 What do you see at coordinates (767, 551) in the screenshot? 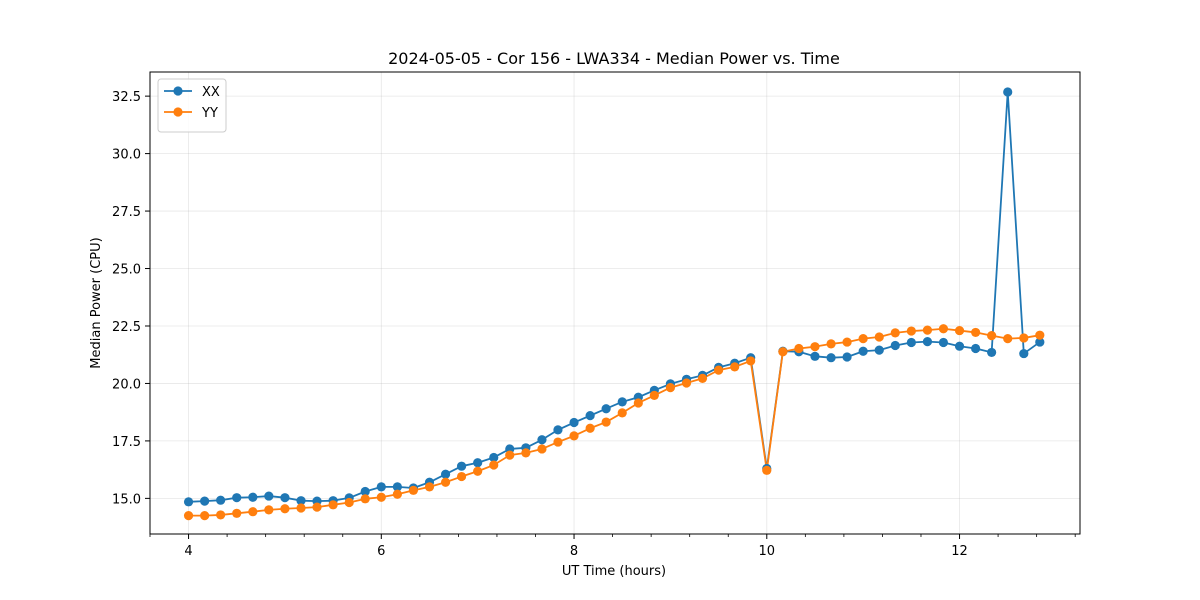
I see `x-tick-label-3: 10` at bounding box center [767, 551].